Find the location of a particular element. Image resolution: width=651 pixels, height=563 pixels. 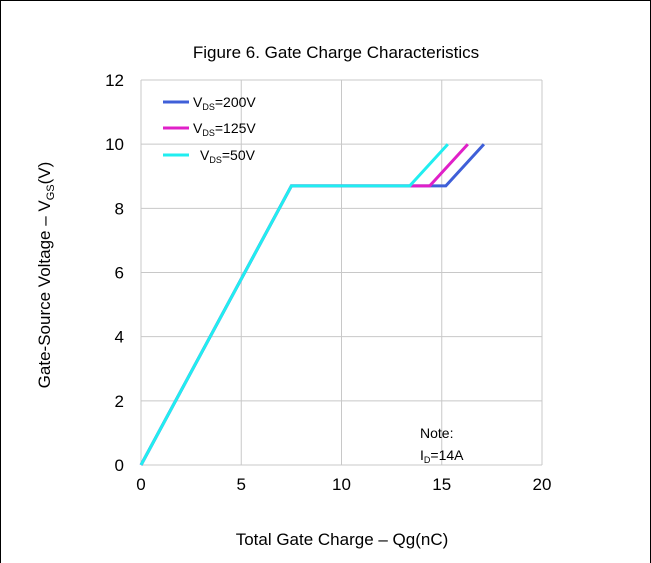

x-tick-label: 10 is located at coordinates (341, 484).